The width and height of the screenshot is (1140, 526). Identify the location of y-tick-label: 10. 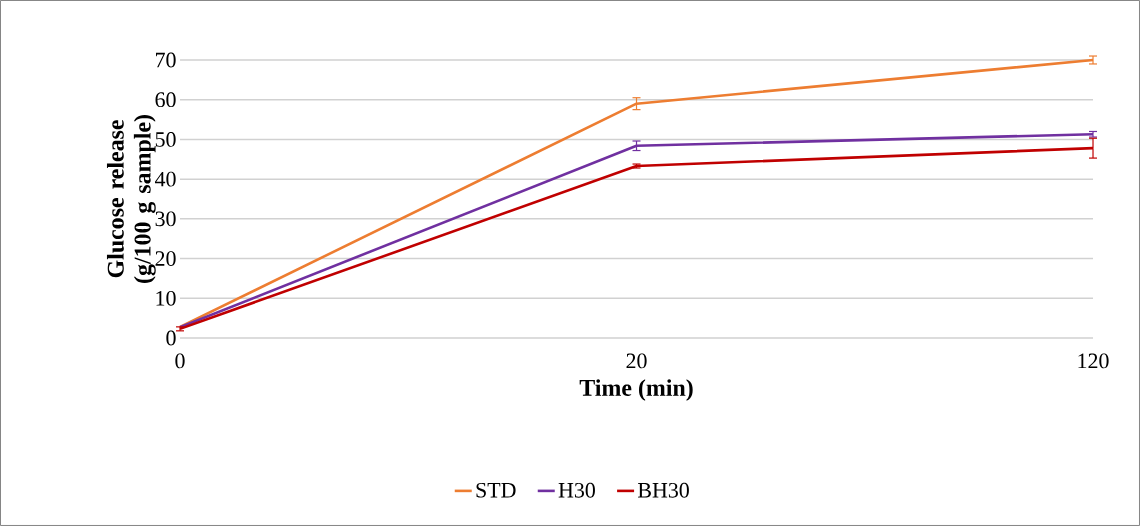
(166, 298).